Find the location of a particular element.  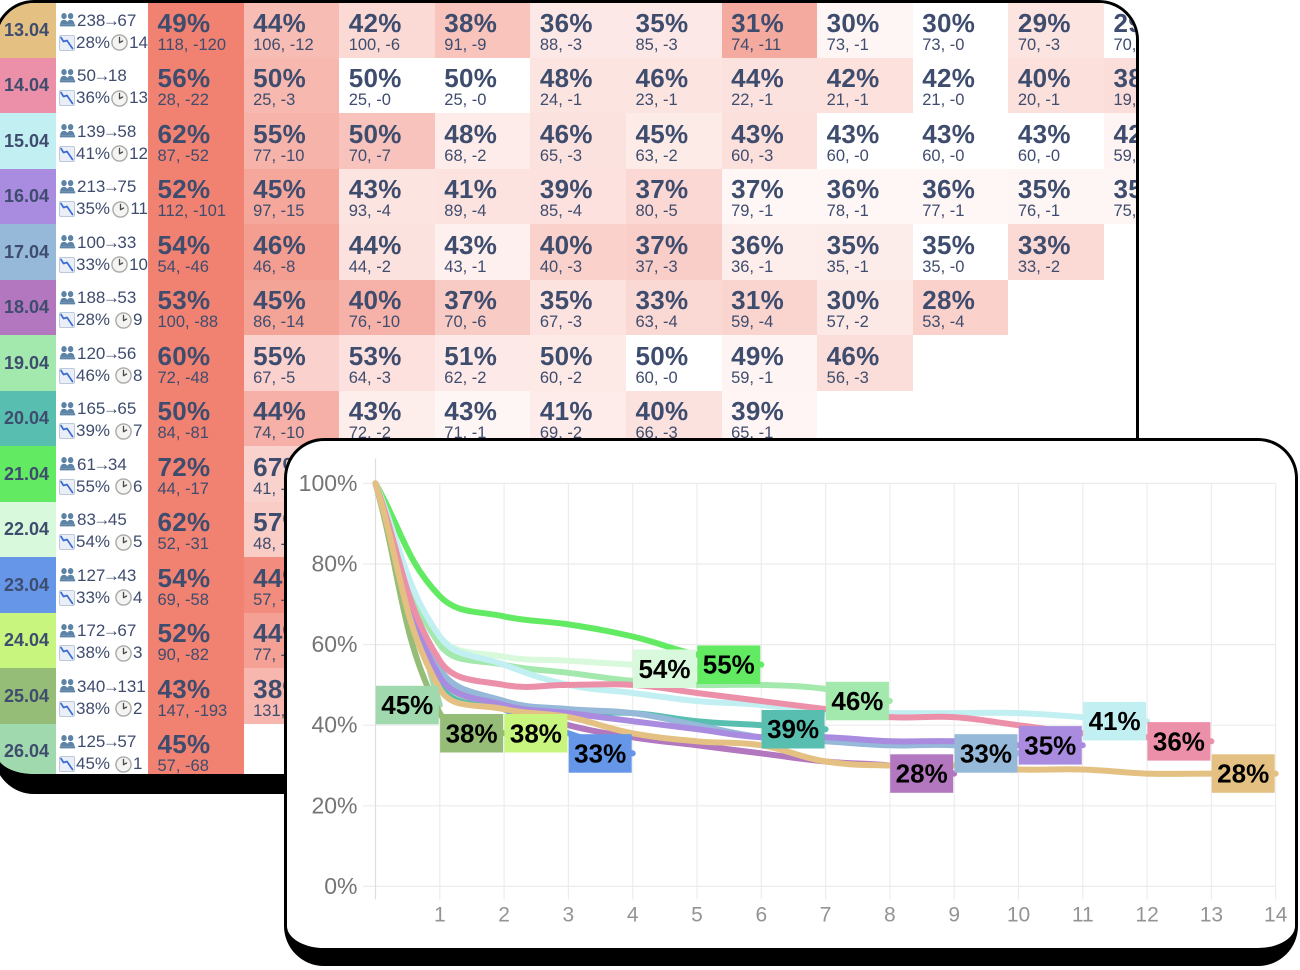

svg-text: 4 is located at coordinates (633, 914).